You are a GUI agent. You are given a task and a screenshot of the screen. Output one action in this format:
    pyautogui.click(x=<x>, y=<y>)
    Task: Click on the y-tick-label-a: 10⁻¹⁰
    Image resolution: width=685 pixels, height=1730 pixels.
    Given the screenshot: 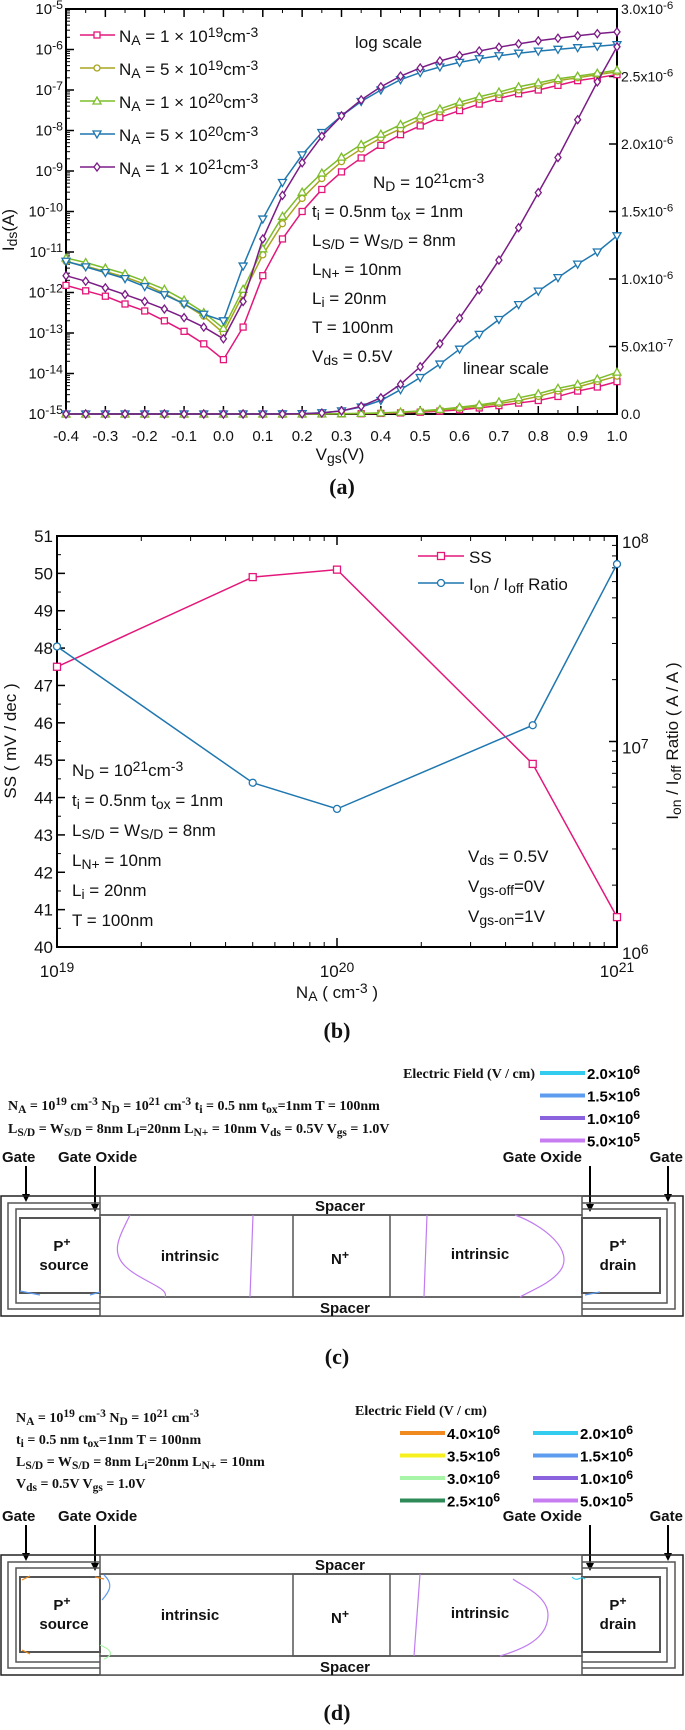 What is the action you would take?
    pyautogui.click(x=46, y=211)
    